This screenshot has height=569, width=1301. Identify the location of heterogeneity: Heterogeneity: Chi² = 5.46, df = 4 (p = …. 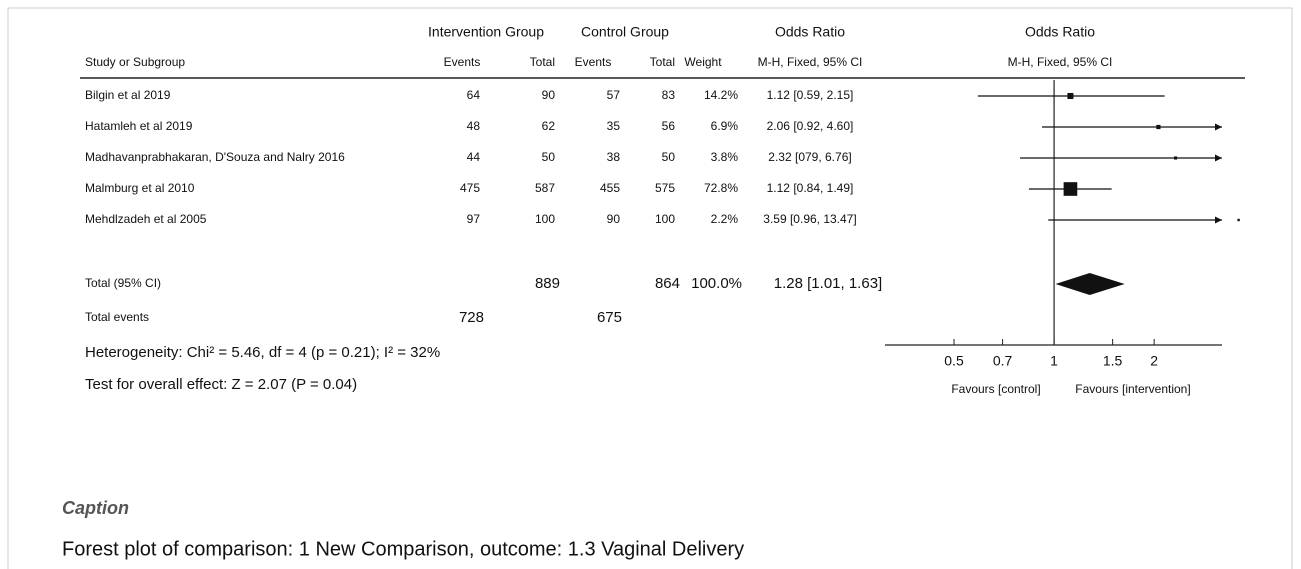
(262, 352).